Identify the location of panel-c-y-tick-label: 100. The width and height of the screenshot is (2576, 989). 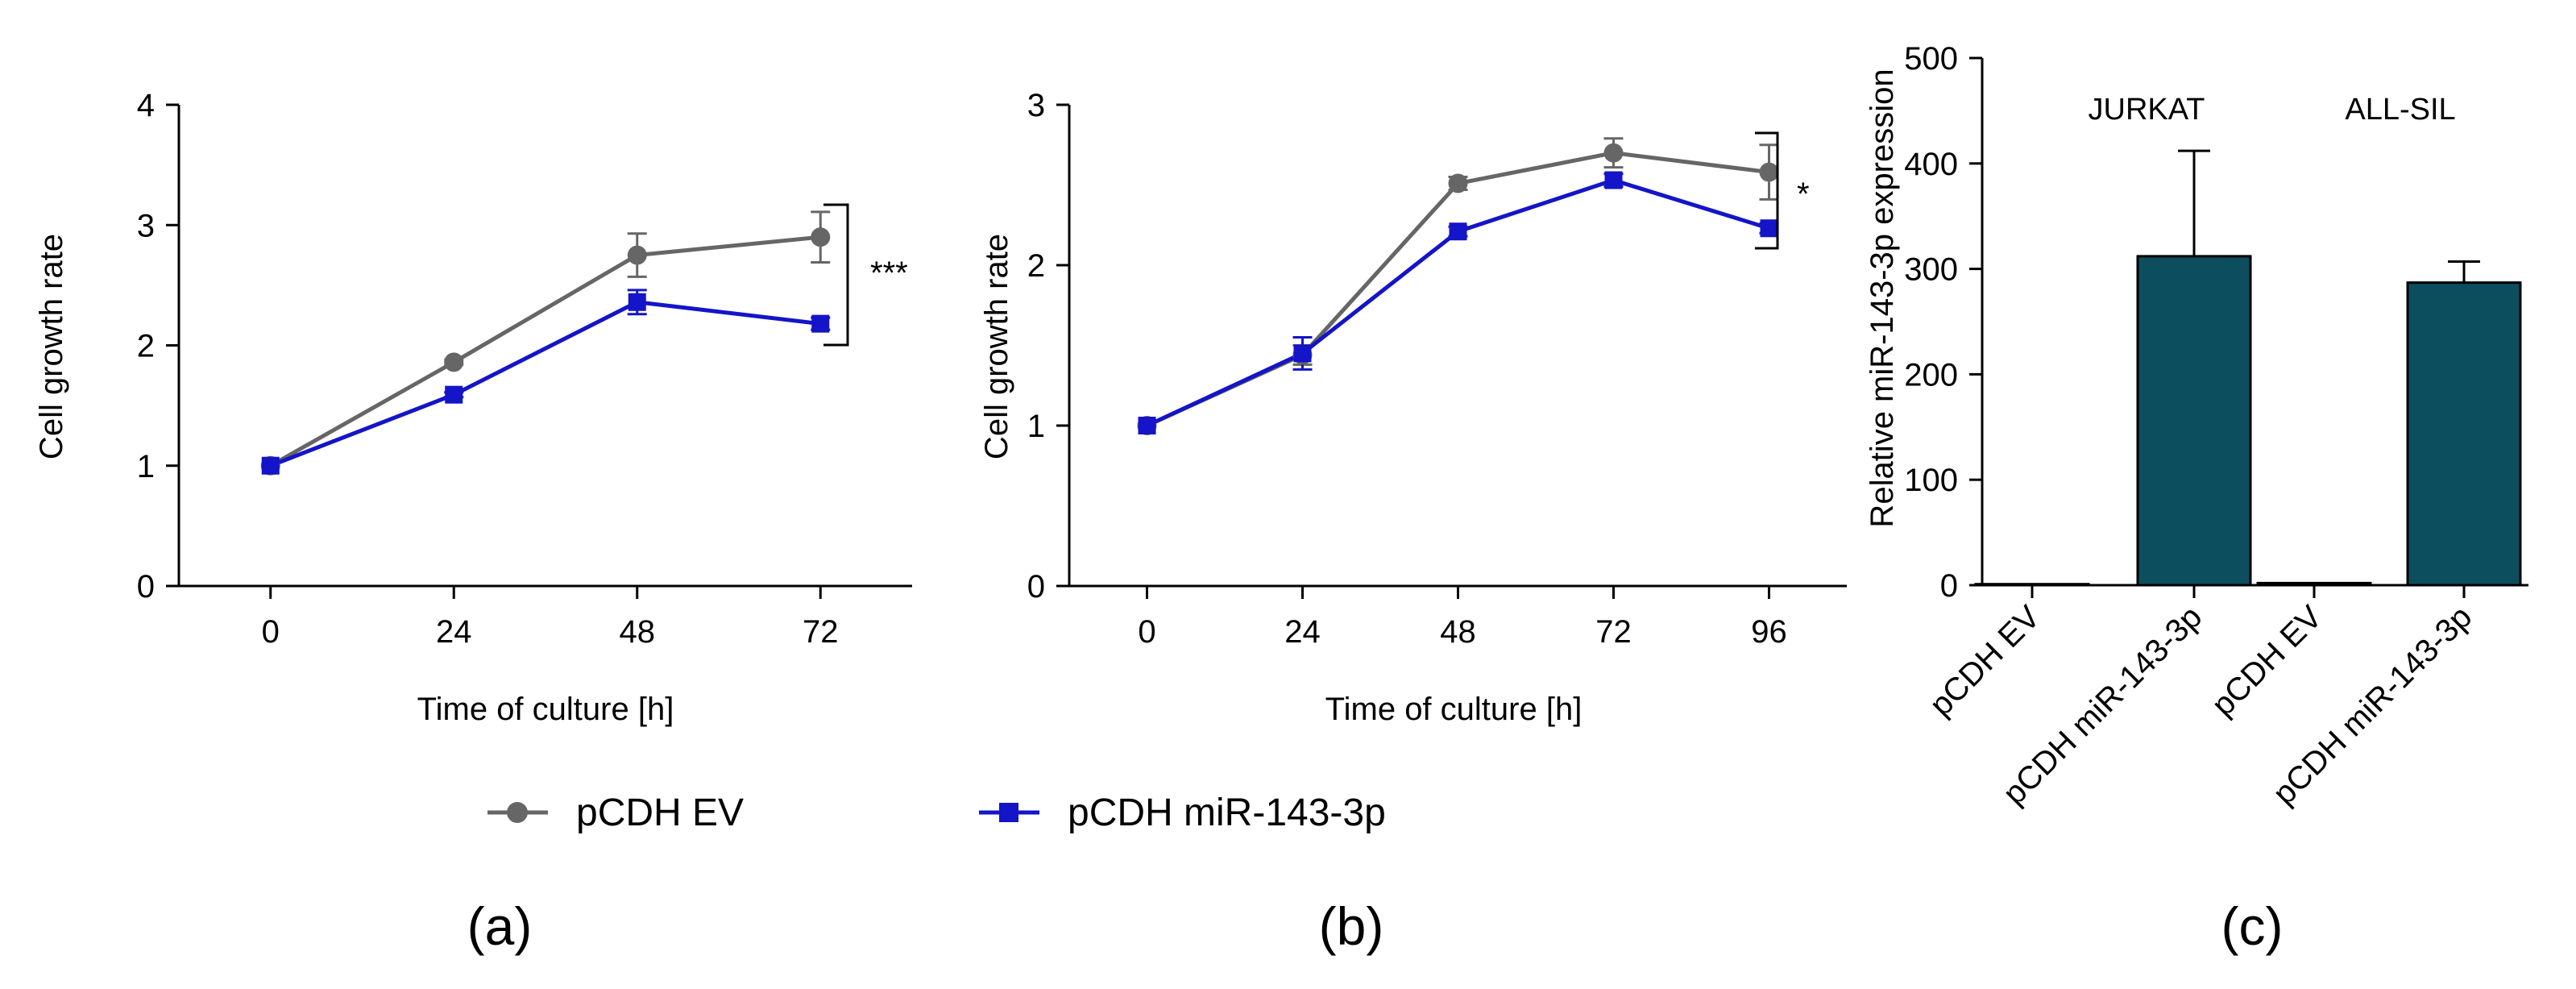
(1931, 480).